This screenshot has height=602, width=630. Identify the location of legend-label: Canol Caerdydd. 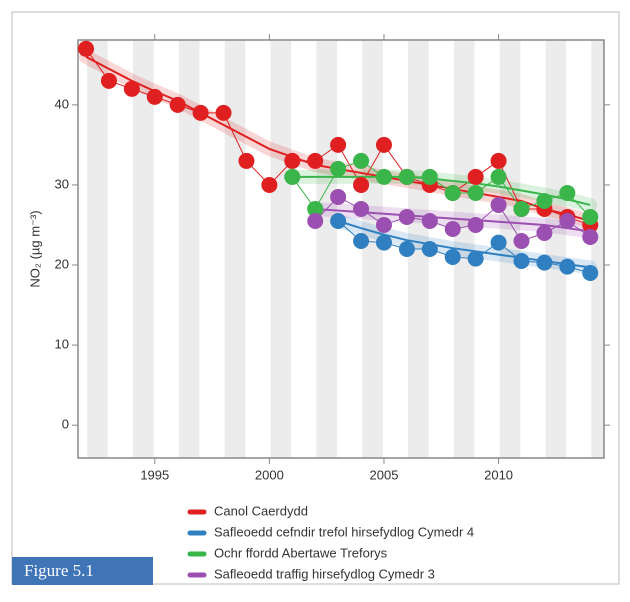
(261, 510).